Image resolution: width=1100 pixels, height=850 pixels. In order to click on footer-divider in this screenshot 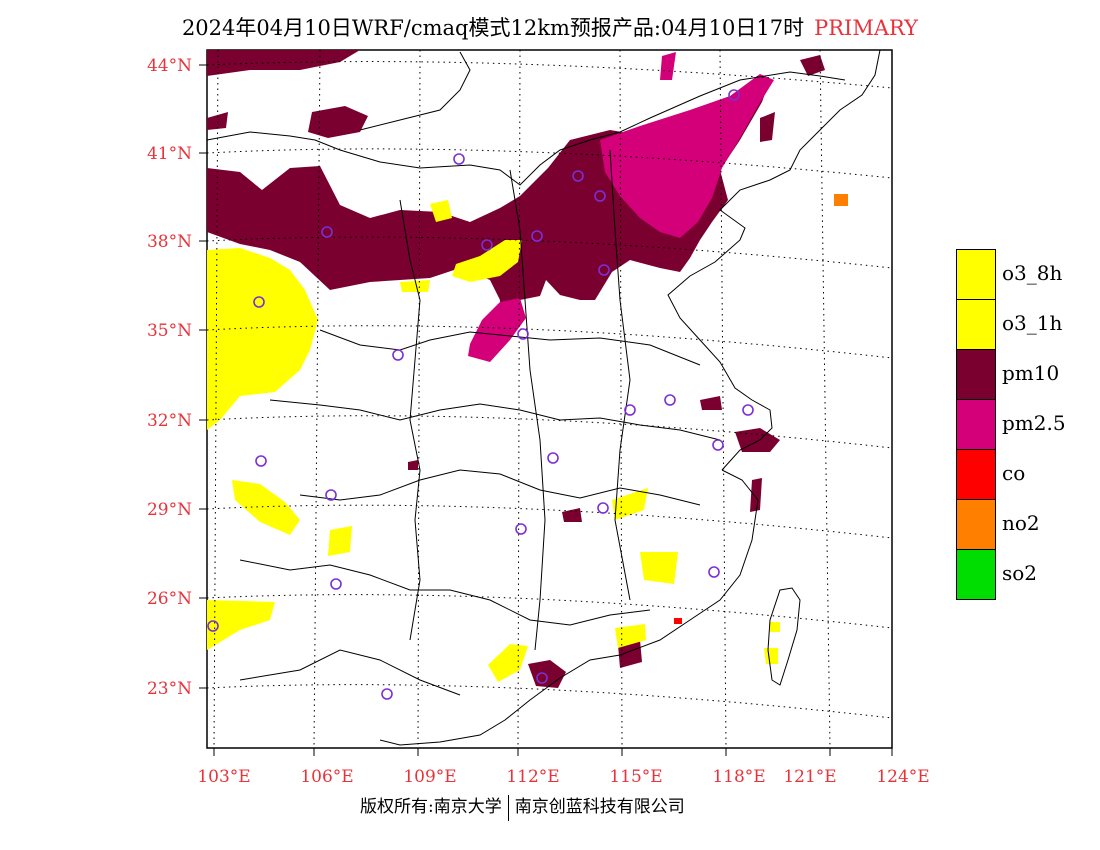, I will do `click(508, 807)`.